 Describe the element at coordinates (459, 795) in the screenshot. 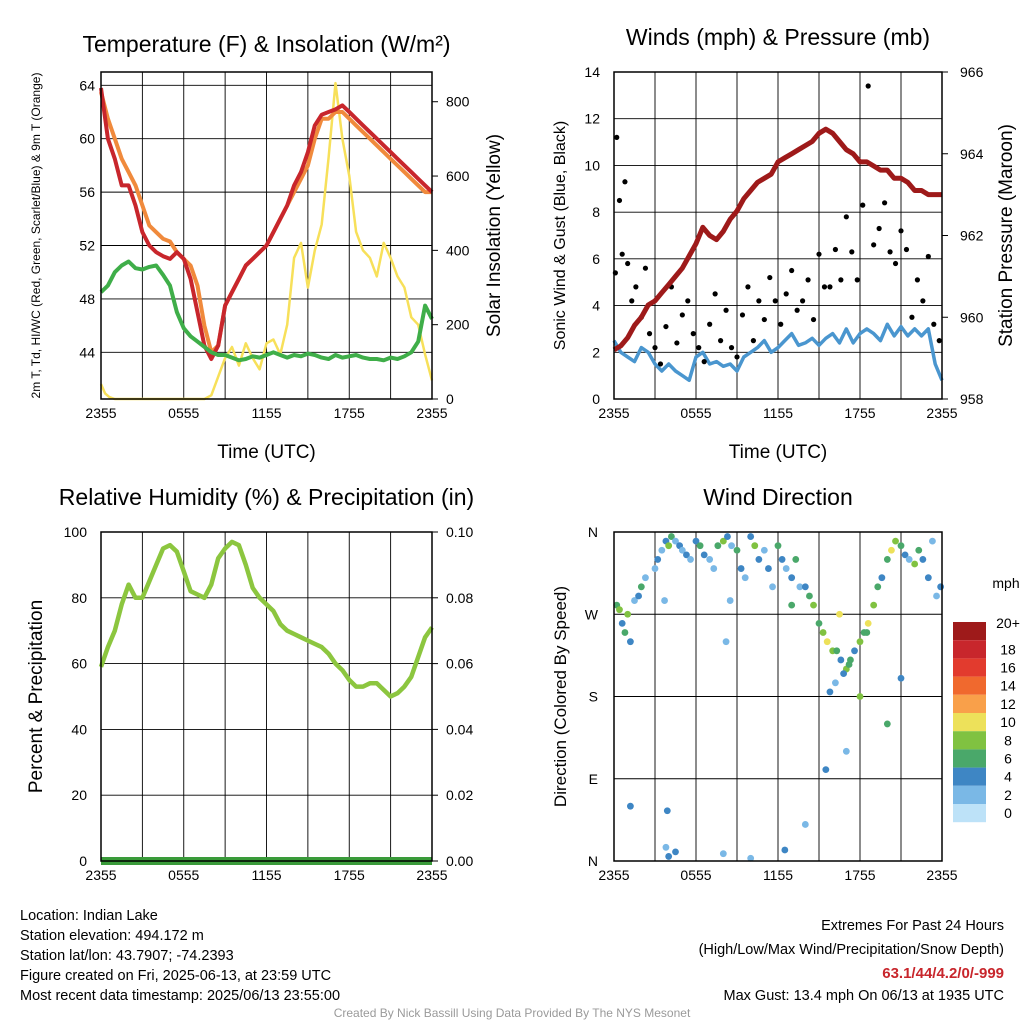

I see `y-right-tick-label: 0.02` at that location.